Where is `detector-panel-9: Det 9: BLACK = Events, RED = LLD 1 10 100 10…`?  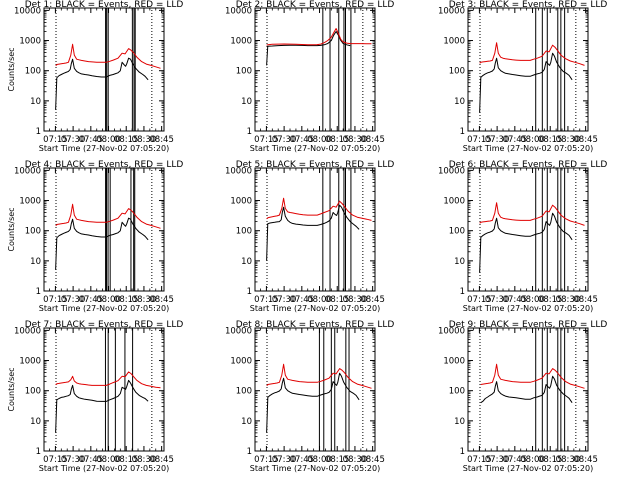
detector-panel-9: Det 9: BLACK = Events, RED = LLD 1 10 100 10… is located at coordinates (522, 396).